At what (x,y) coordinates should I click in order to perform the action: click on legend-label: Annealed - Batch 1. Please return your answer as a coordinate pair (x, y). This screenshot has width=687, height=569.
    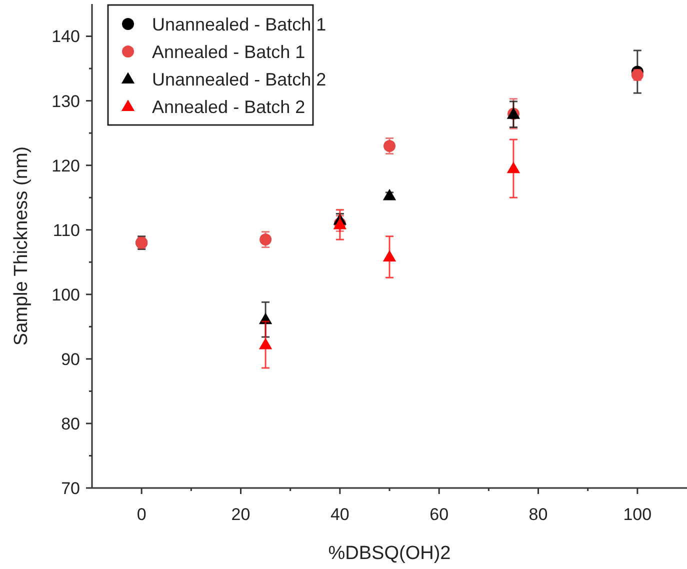
    Looking at the image, I should click on (229, 52).